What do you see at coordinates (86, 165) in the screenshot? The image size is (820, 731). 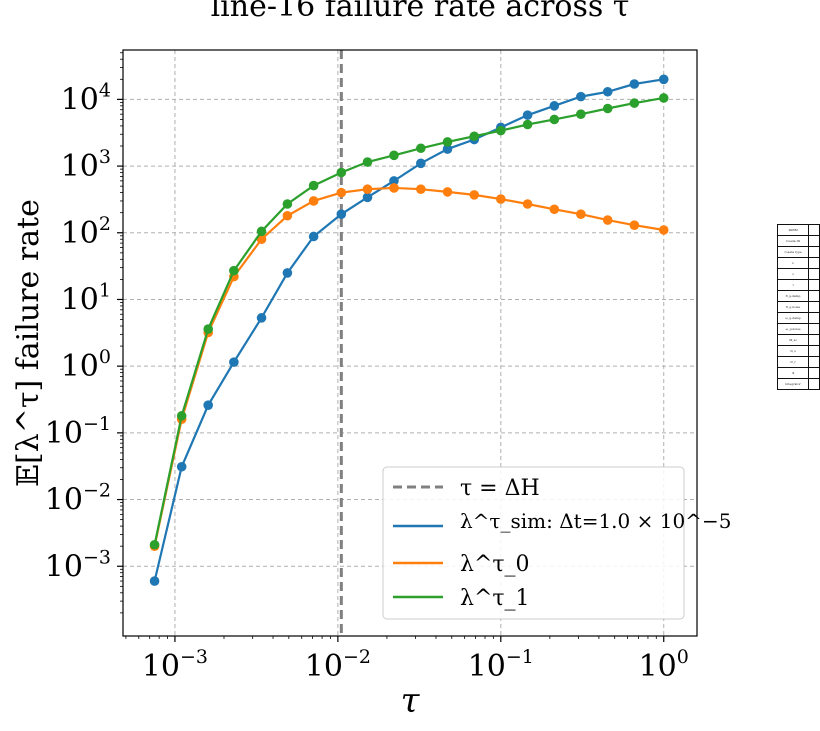 I see `y-tick-label: 10³` at bounding box center [86, 165].